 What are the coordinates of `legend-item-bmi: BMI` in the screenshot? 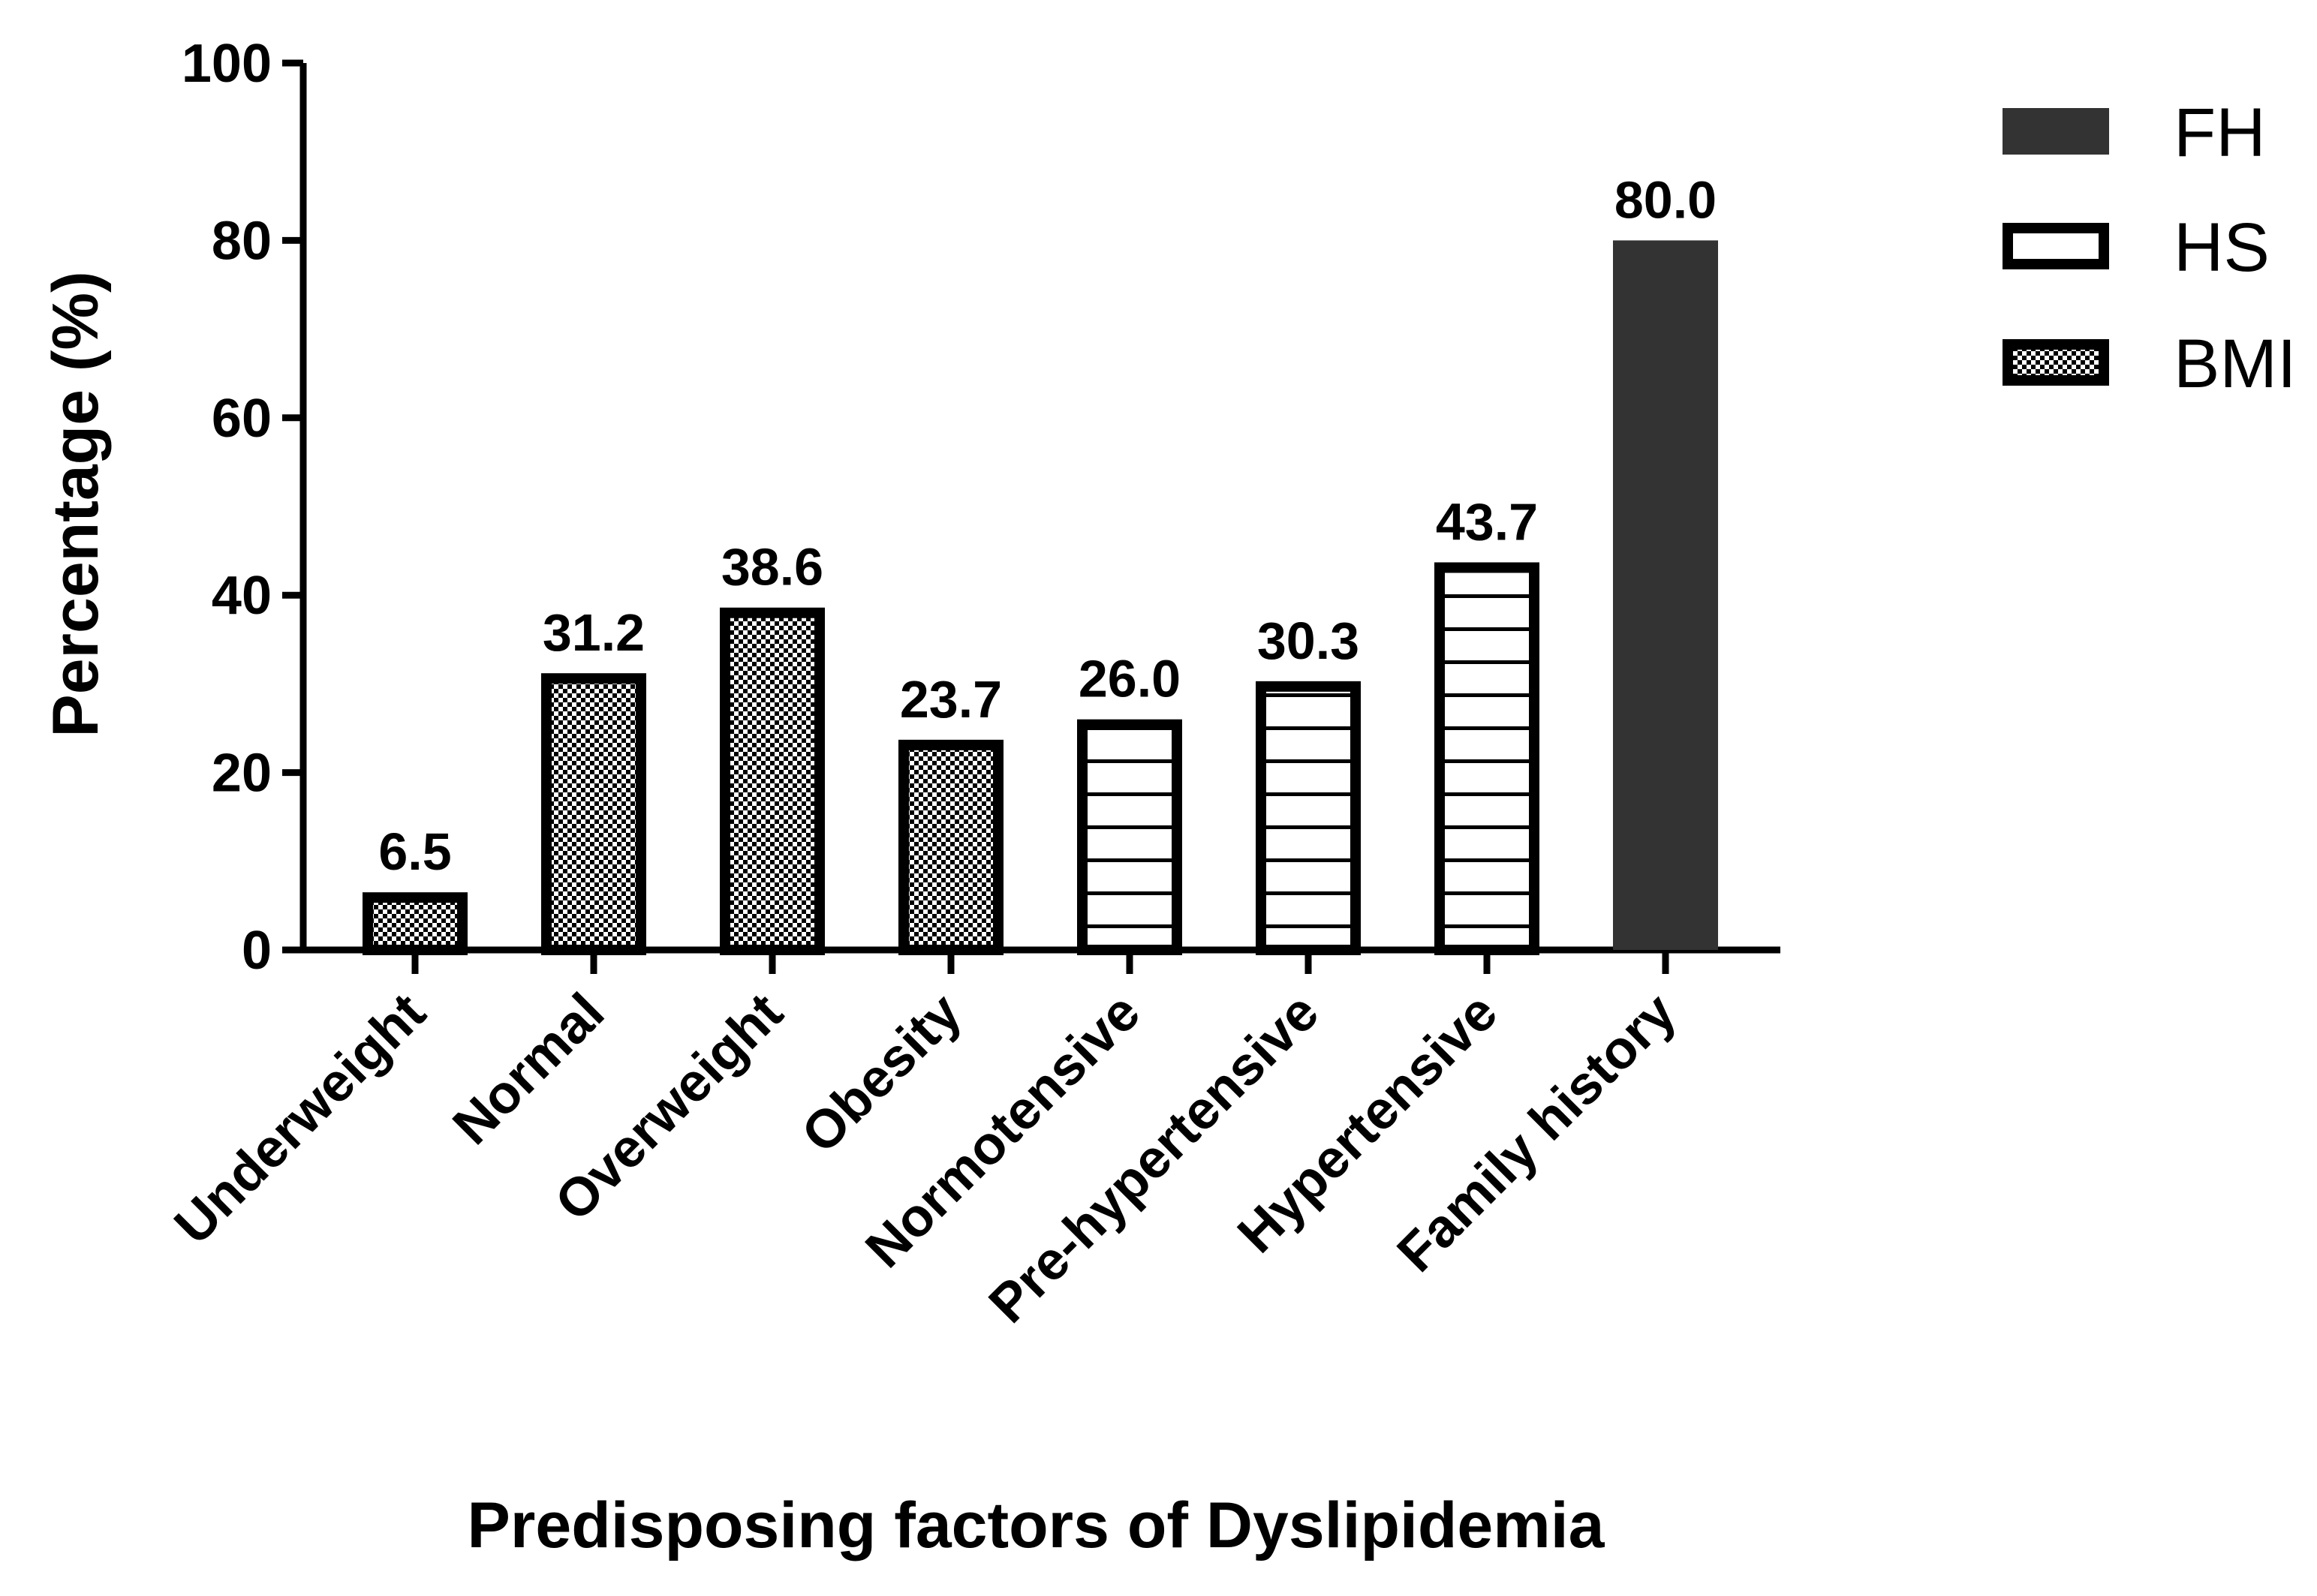 It's located at (2150, 364).